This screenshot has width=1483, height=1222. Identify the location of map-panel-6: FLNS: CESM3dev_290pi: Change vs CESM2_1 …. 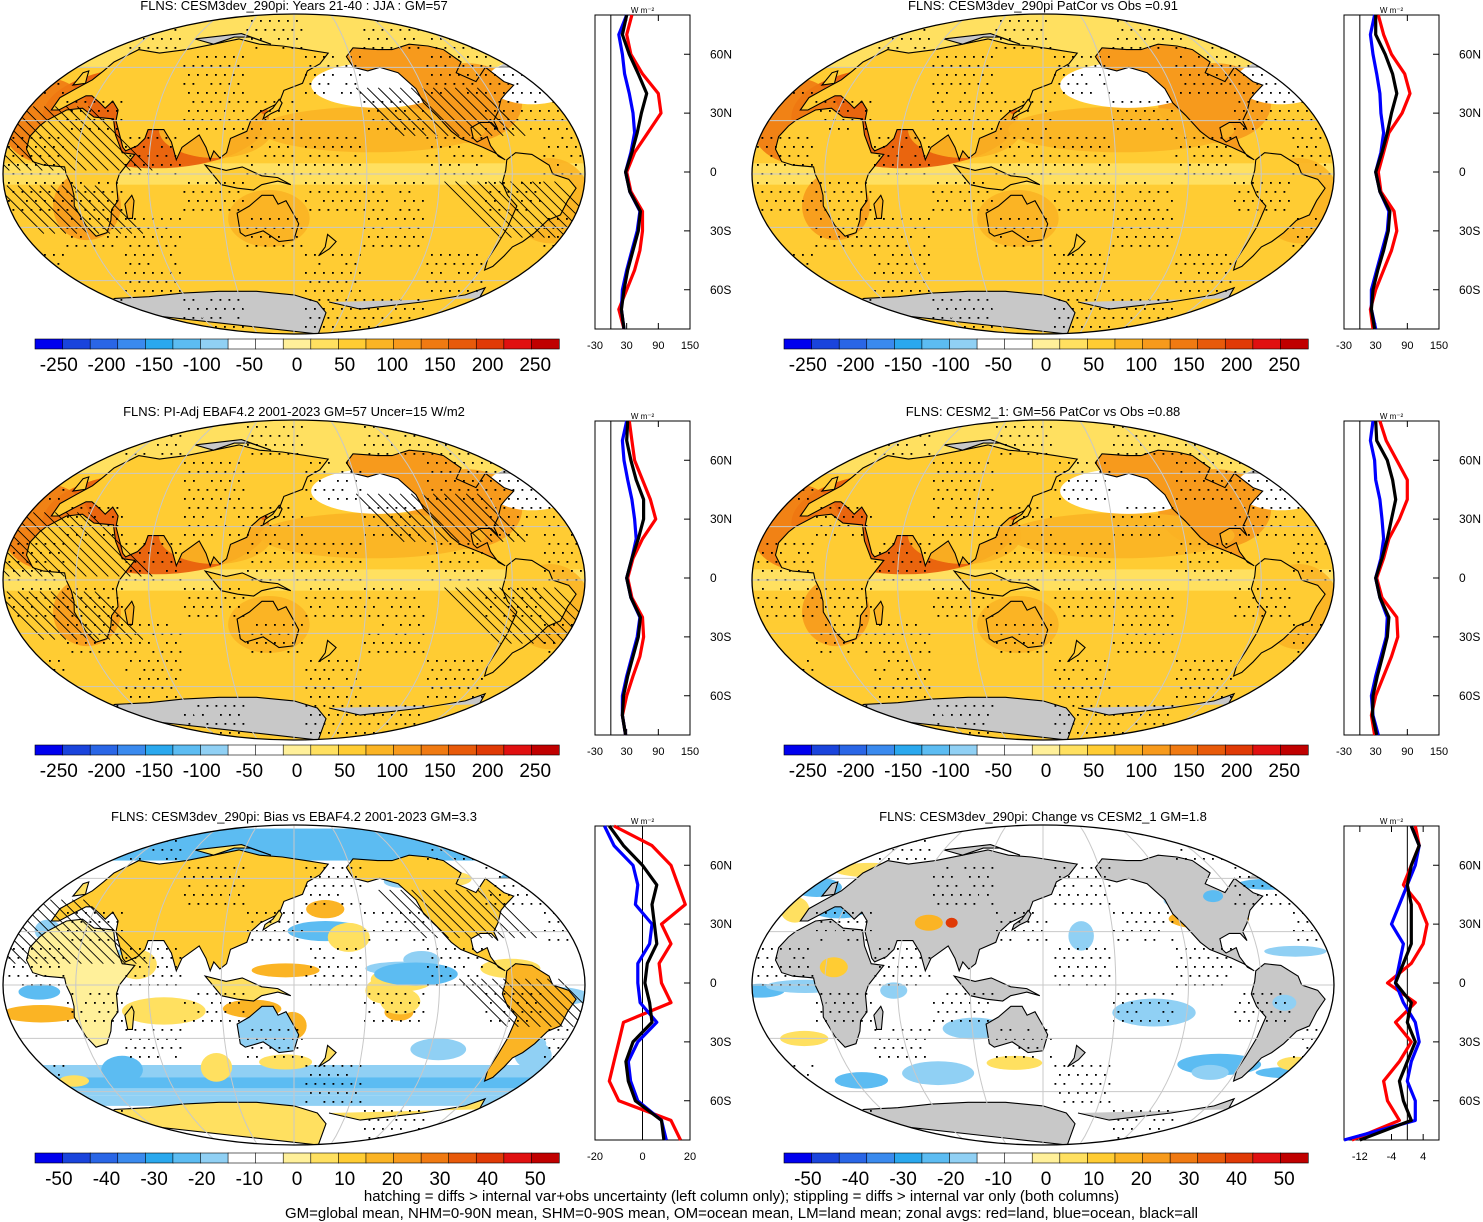
(1035, 977).